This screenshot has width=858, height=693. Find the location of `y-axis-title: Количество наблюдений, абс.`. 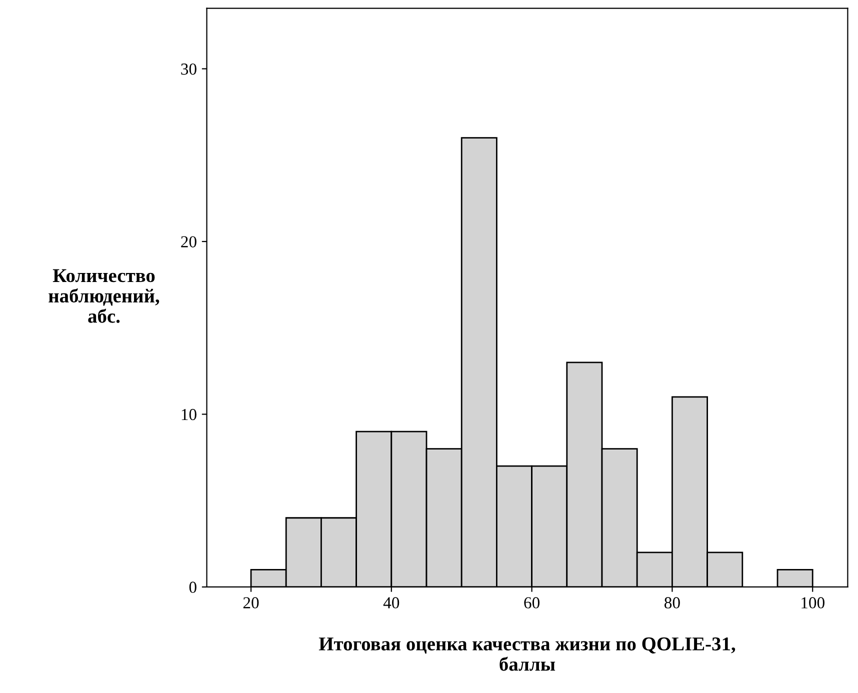

y-axis-title: Количество наблюдений, абс. is located at coordinates (104, 296).